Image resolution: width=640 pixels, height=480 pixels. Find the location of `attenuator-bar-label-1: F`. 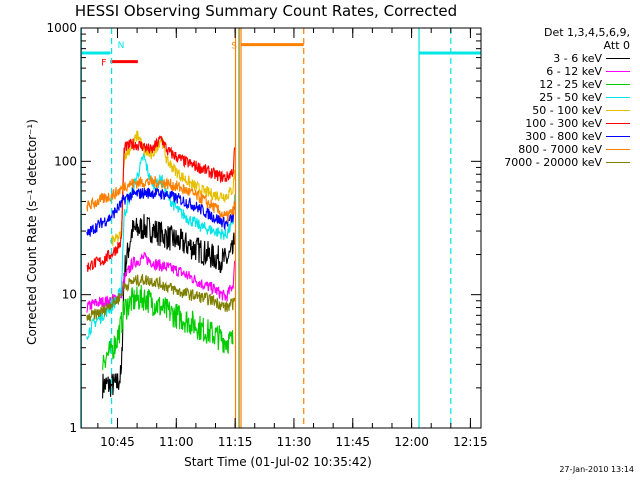

attenuator-bar-label-1: F is located at coordinates (103, 64).